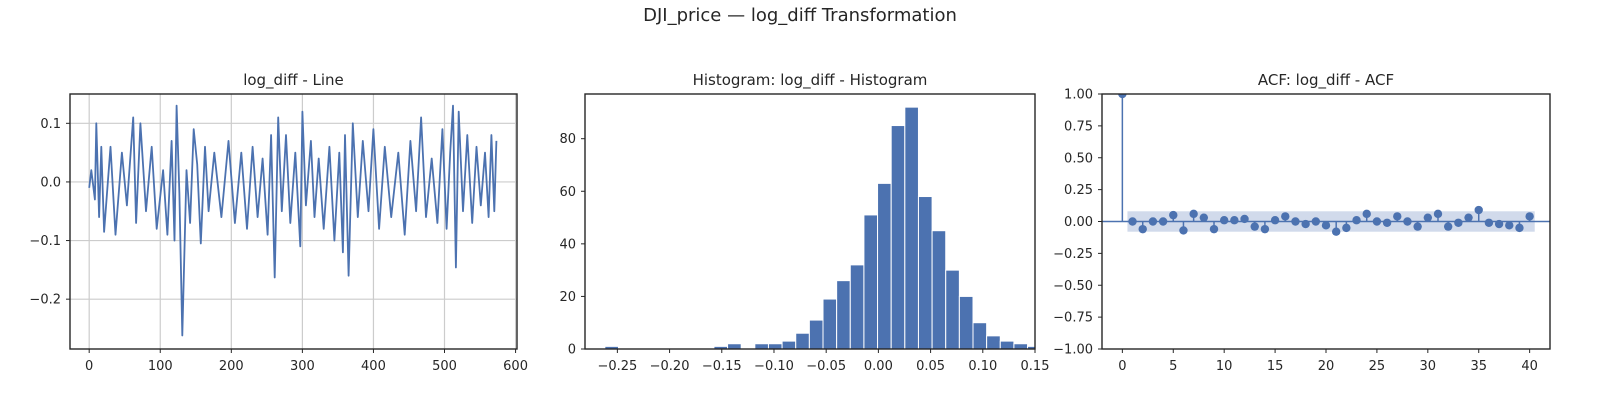  What do you see at coordinates (567, 244) in the screenshot?
I see `y-tick-label: 40` at bounding box center [567, 244].